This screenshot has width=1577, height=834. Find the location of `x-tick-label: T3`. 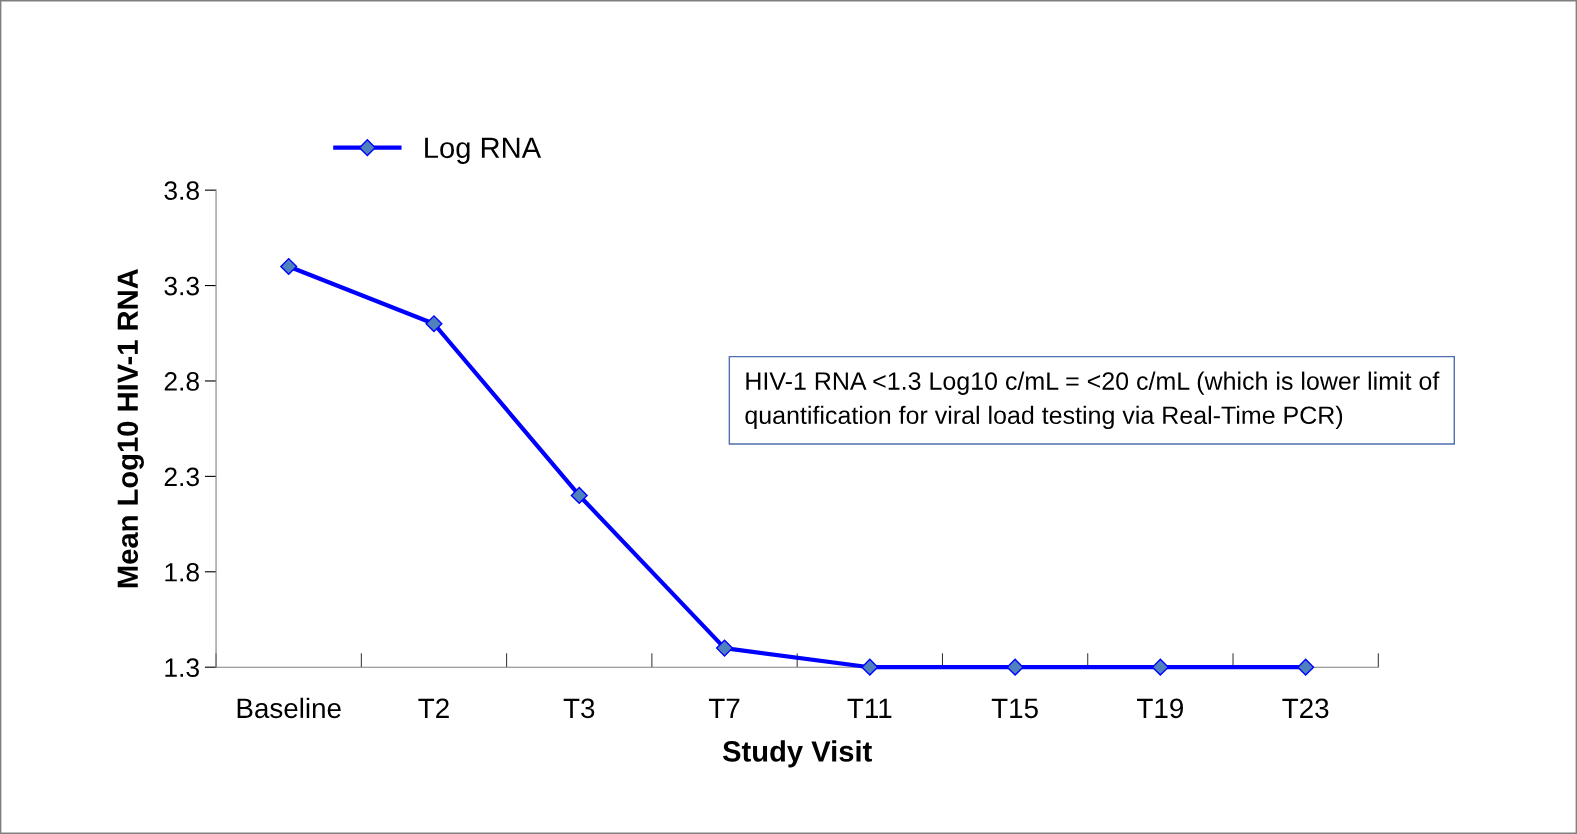

x-tick-label: T3 is located at coordinates (579, 708).